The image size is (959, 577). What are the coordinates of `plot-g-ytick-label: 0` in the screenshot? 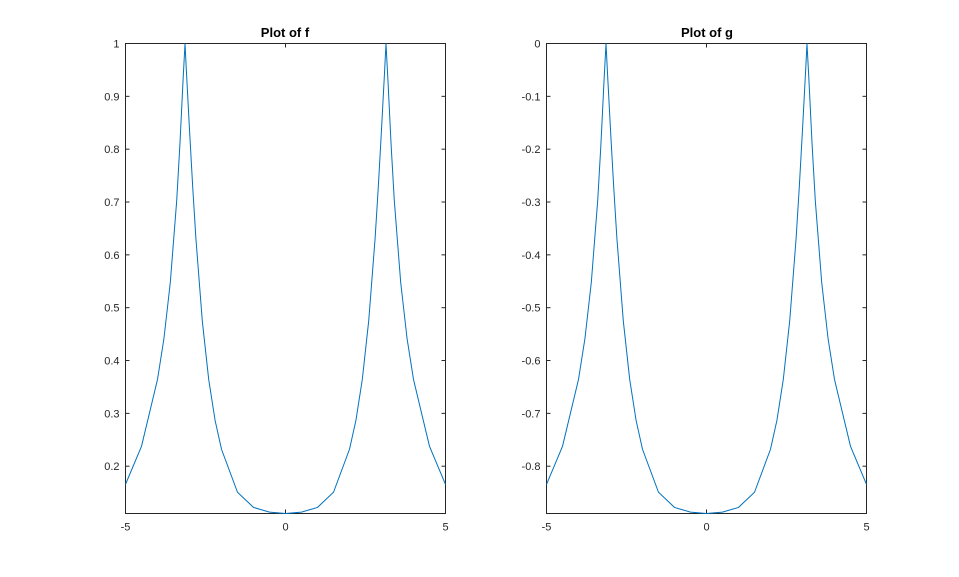 It's located at (537, 45).